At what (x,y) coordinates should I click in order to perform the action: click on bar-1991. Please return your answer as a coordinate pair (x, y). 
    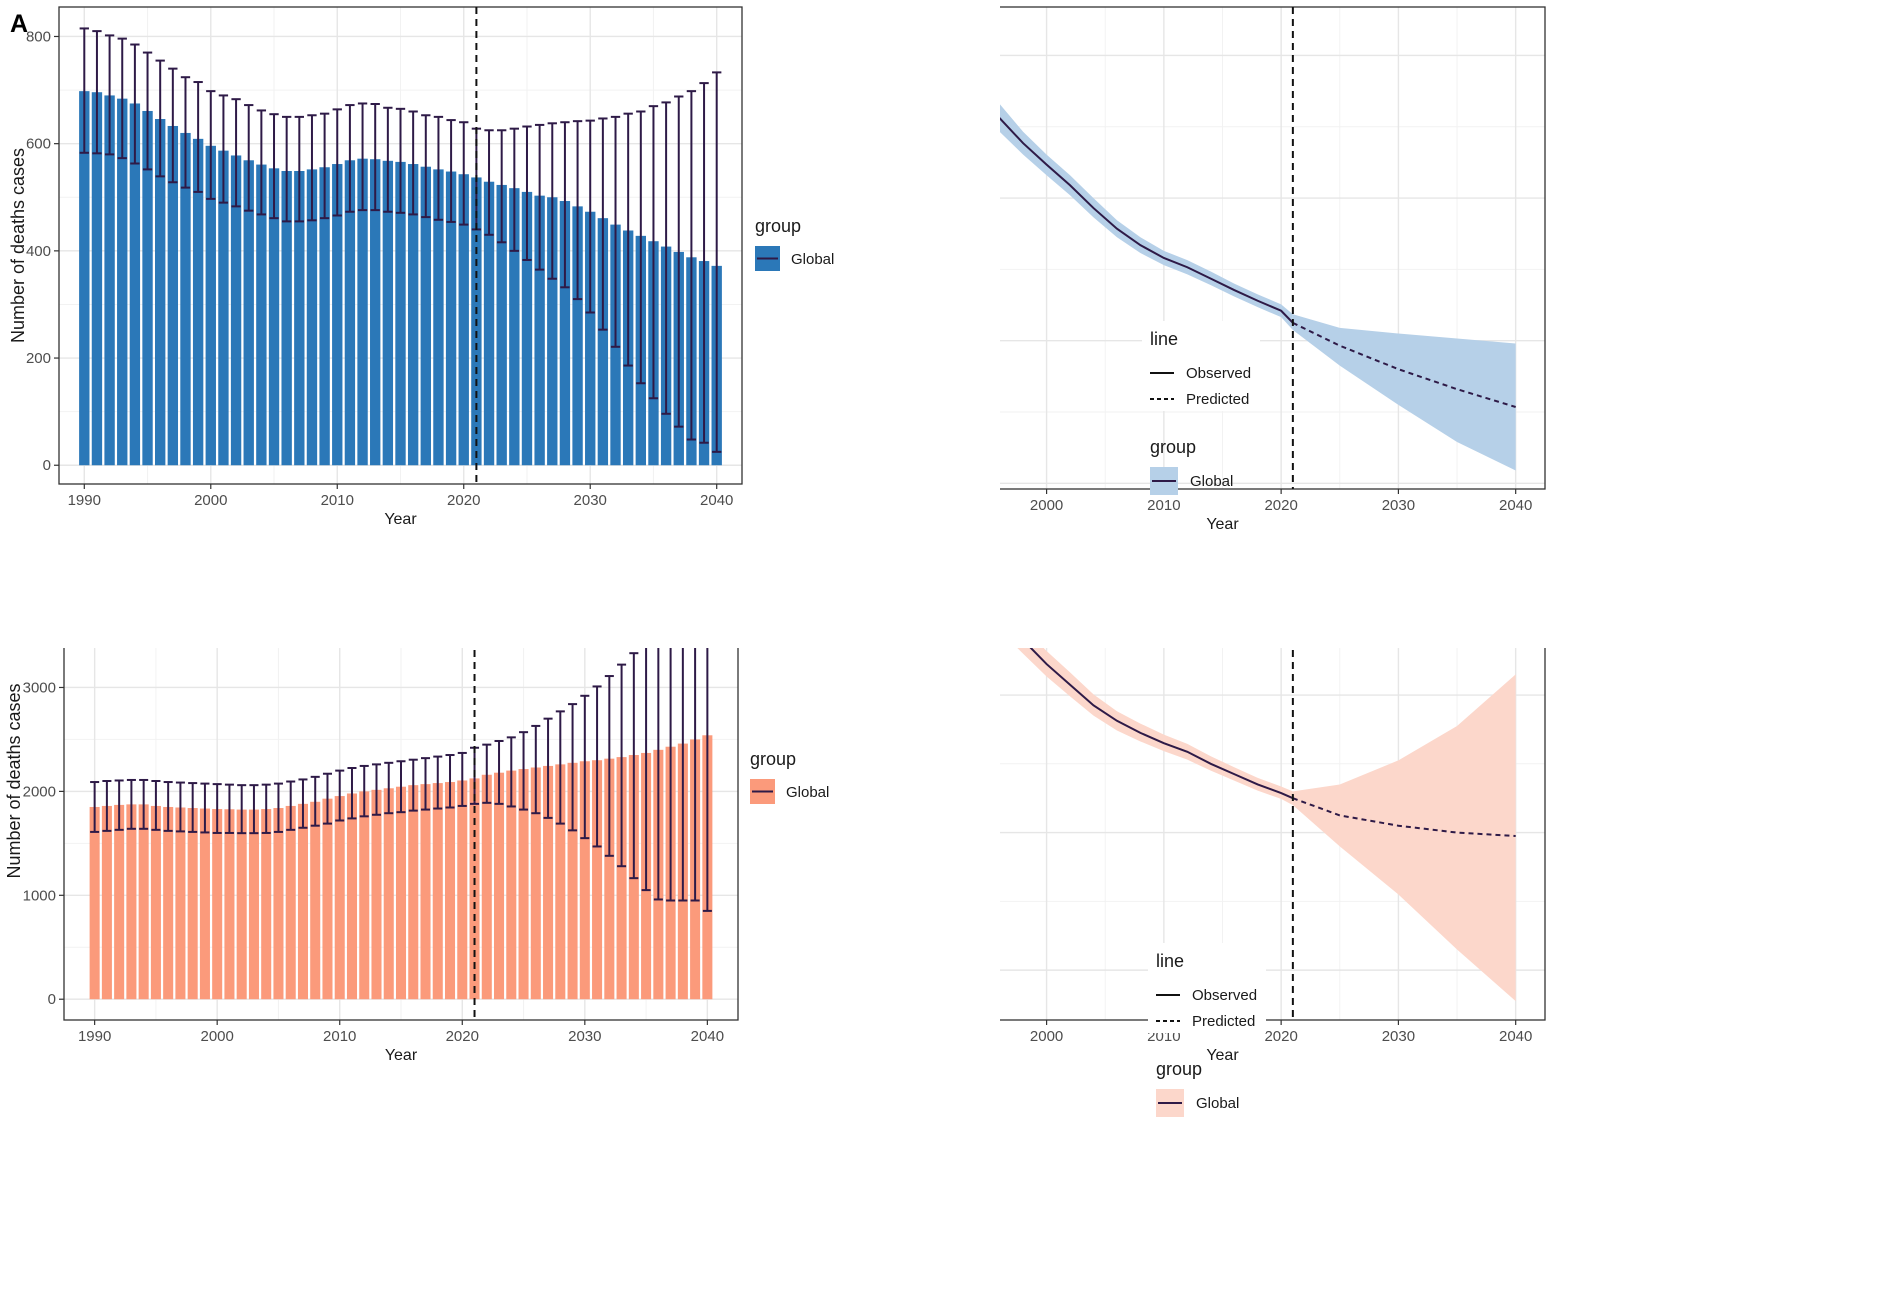
    Looking at the image, I should click on (97, 279).